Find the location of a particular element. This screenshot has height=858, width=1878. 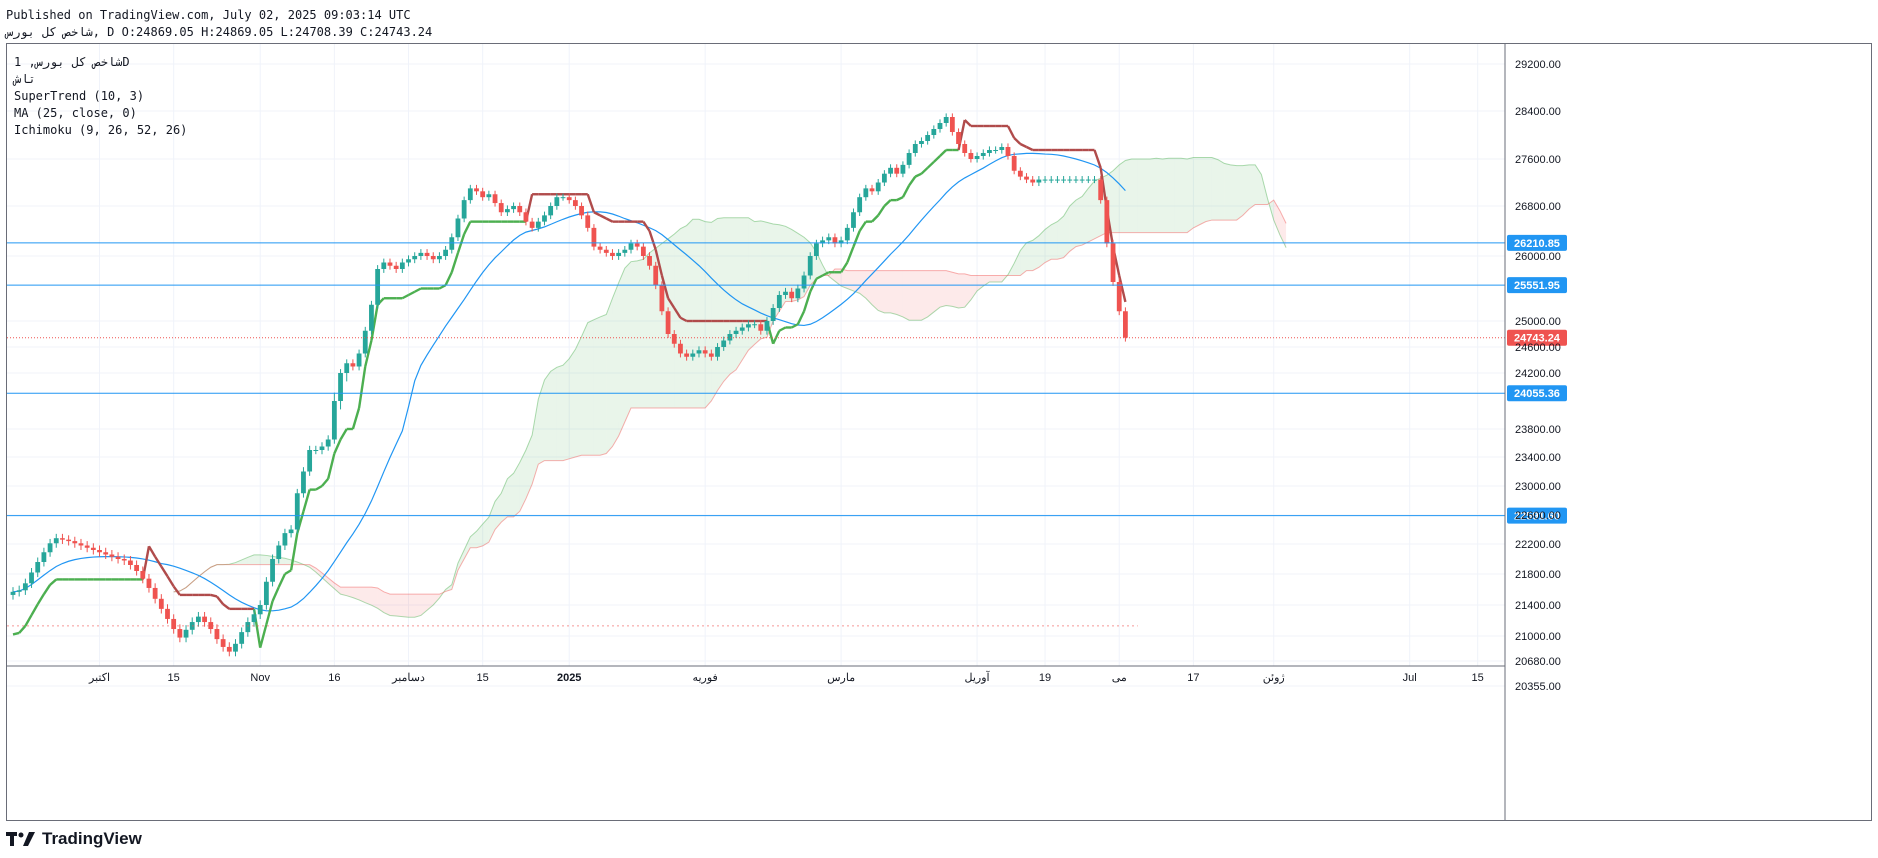

x-tick-label: ژوئن is located at coordinates (1274, 678).